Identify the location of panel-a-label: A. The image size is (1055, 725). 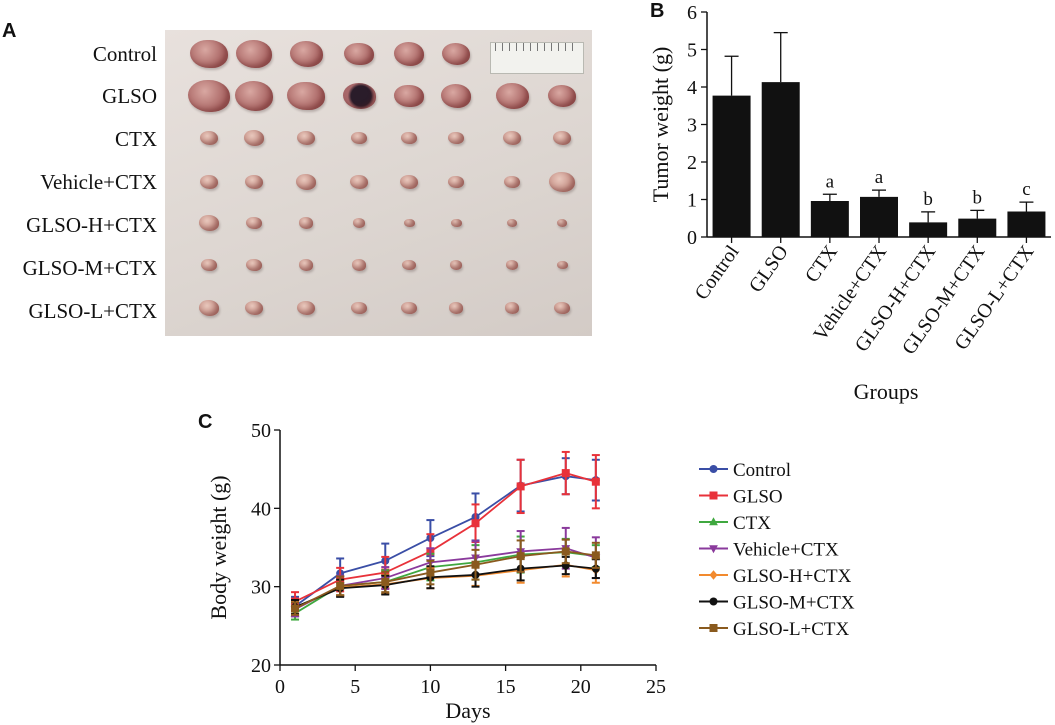
(9, 31).